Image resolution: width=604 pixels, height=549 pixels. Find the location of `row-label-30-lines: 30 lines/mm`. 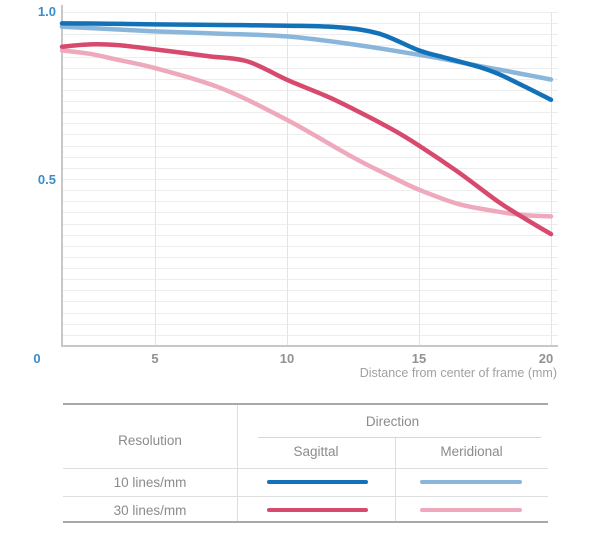

row-label-30-lines: 30 lines/mm is located at coordinates (150, 510).